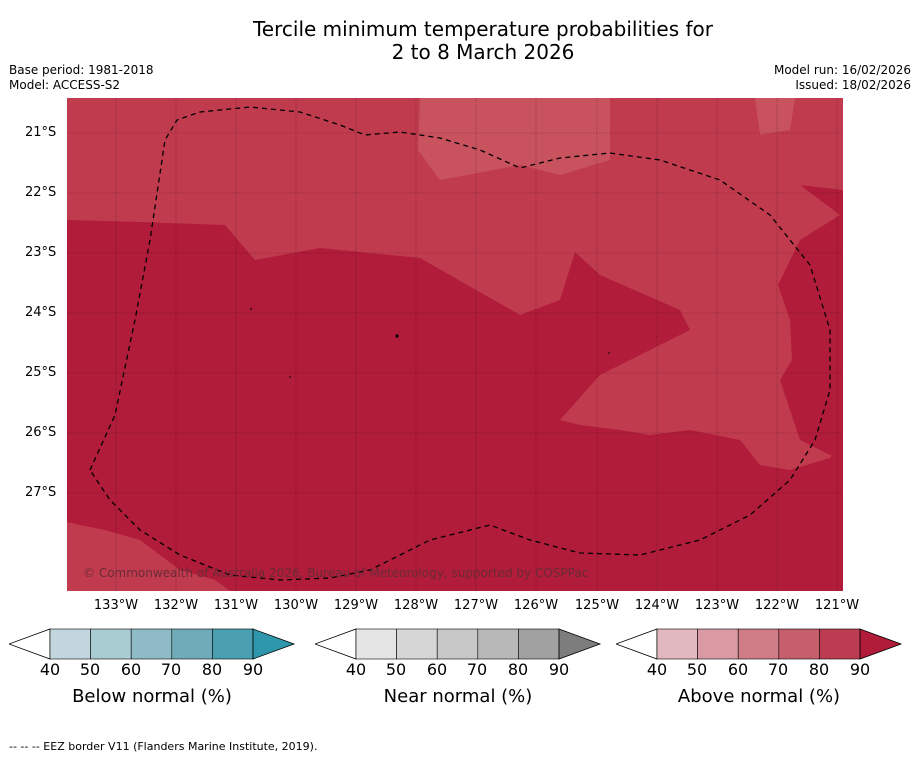  What do you see at coordinates (416, 605) in the screenshot?
I see `lon-label-128: 128°W` at bounding box center [416, 605].